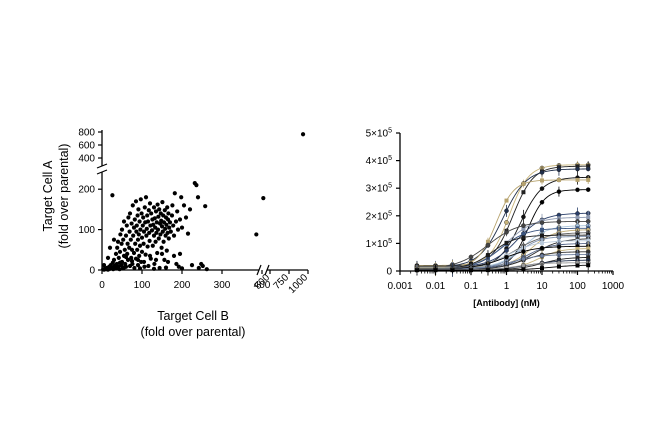 The width and height of the screenshot is (660, 440). Describe the element at coordinates (379, 189) in the screenshot. I see `dose-y-tick-label: 3×10⁵` at that location.